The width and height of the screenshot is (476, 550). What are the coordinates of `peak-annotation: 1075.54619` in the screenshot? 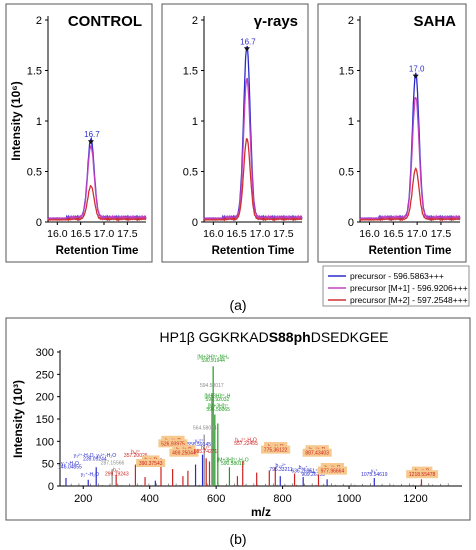 It's located at (374, 475).